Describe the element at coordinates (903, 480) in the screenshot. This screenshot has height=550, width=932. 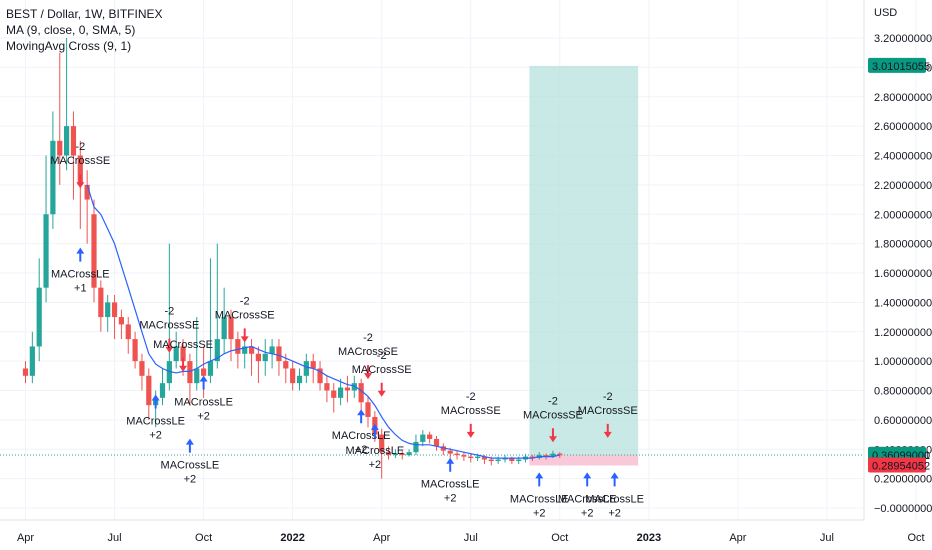
I see `price-axis-tick: 0.20000000` at that location.